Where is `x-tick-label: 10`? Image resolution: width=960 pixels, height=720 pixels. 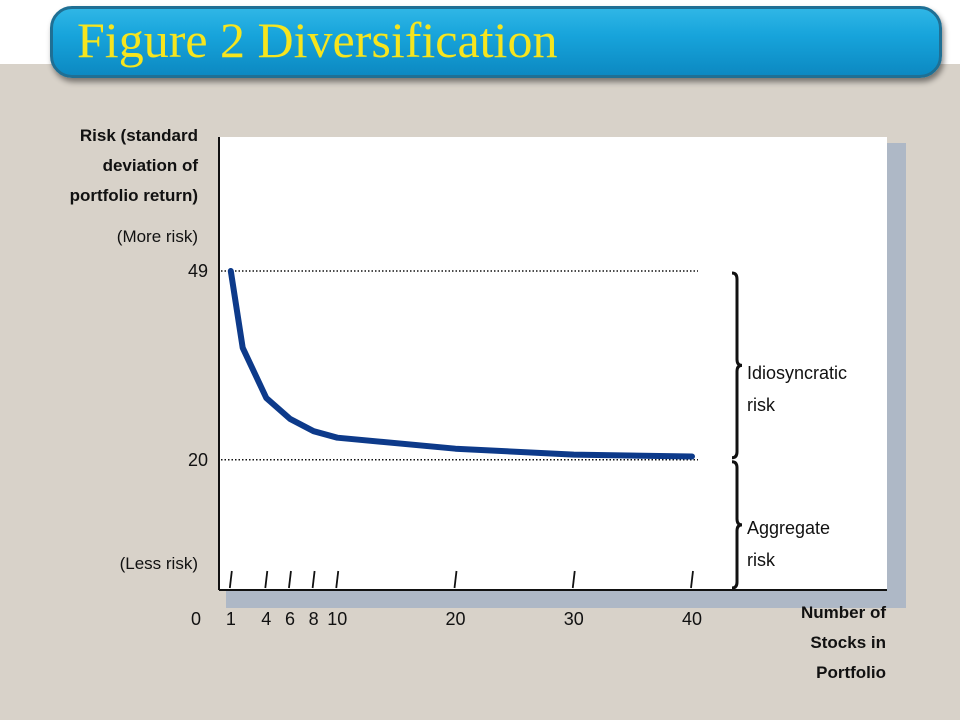
x-tick-label: 10 is located at coordinates (337, 619).